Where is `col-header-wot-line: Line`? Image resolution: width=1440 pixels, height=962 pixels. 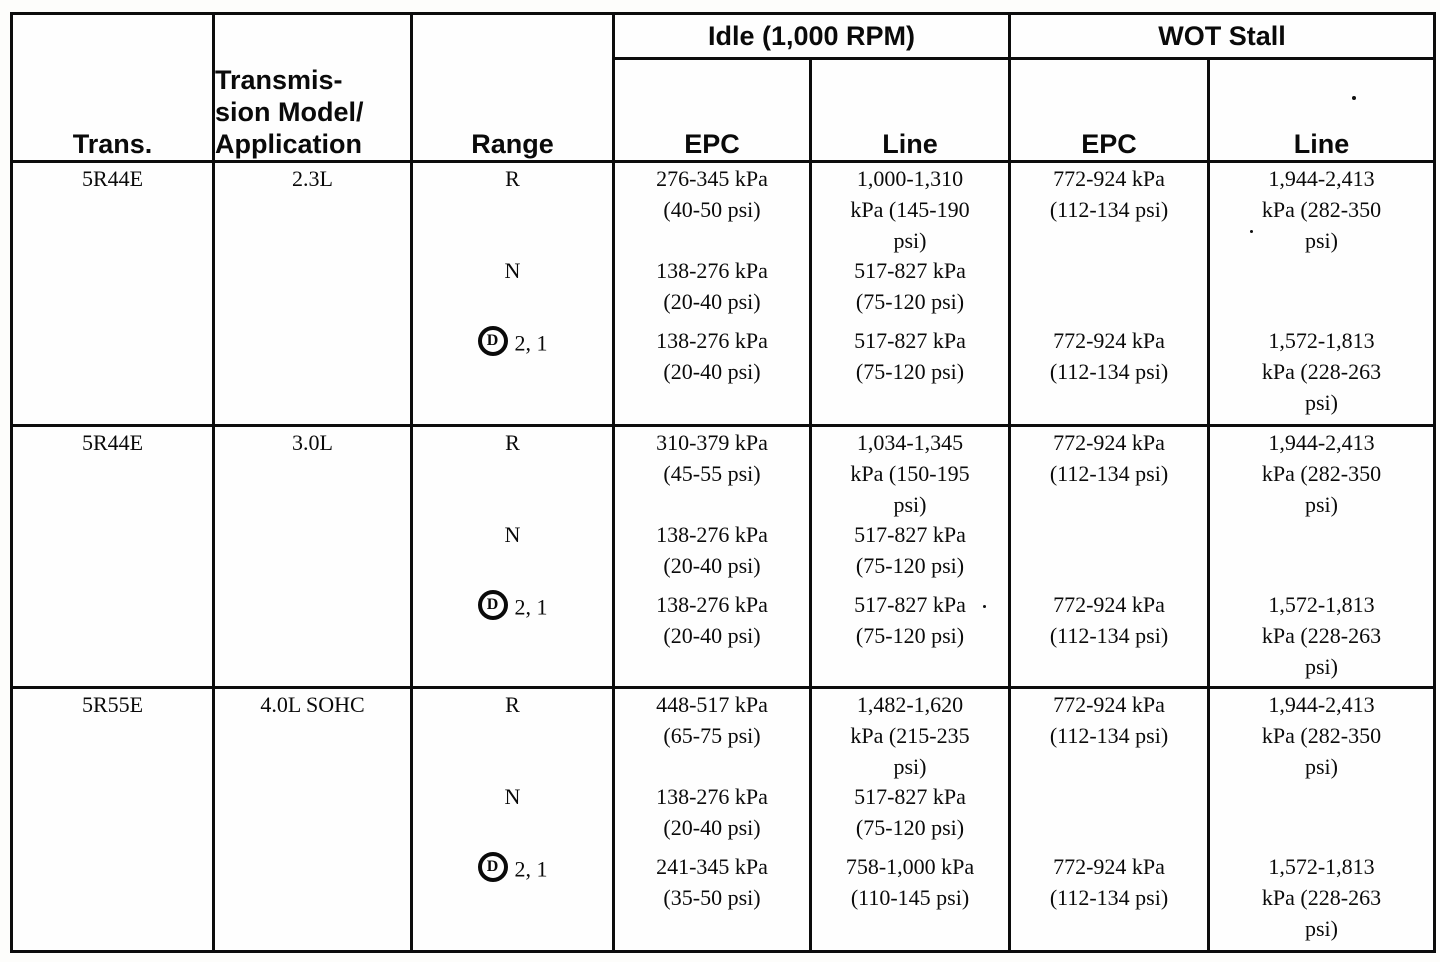 col-header-wot-line: Line is located at coordinates (1321, 110).